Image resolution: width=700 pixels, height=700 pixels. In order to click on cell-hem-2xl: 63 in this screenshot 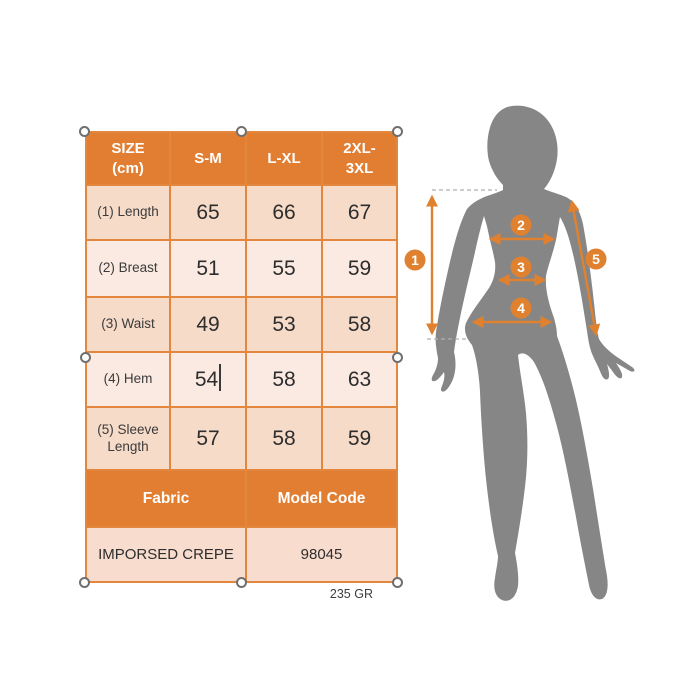, I will do `click(359, 379)`.